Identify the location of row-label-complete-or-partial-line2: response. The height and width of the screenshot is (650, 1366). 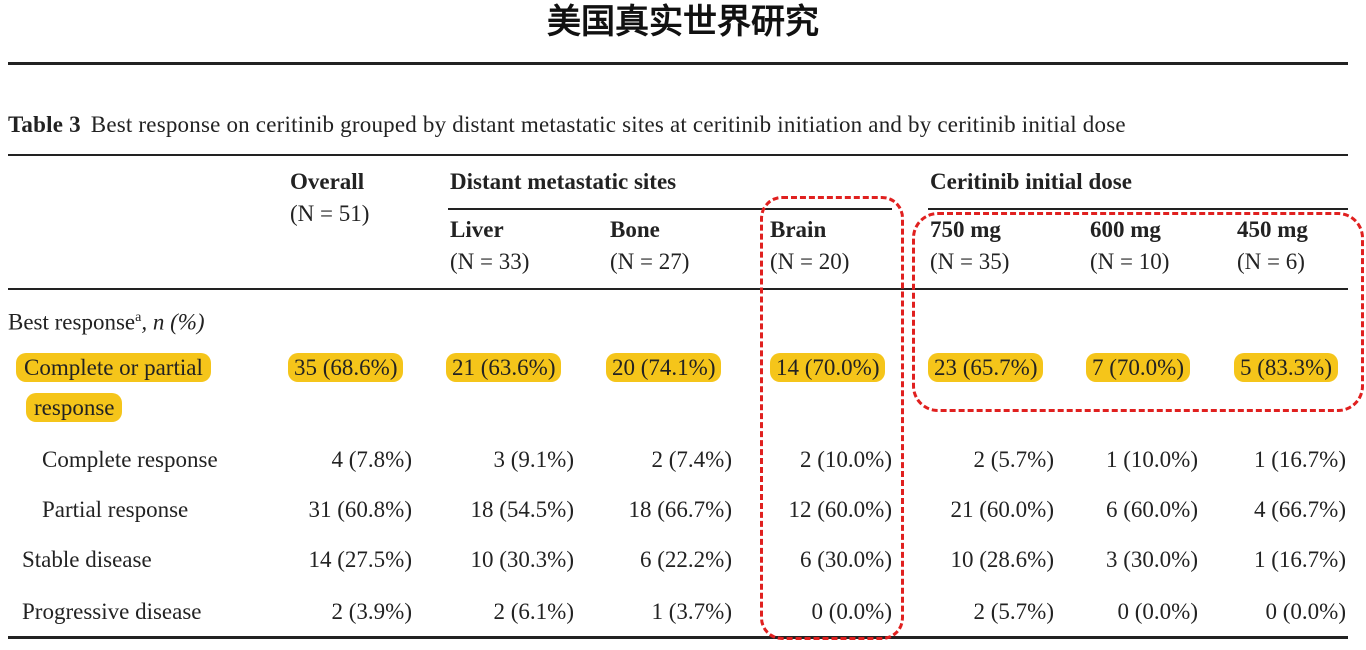
(74, 408).